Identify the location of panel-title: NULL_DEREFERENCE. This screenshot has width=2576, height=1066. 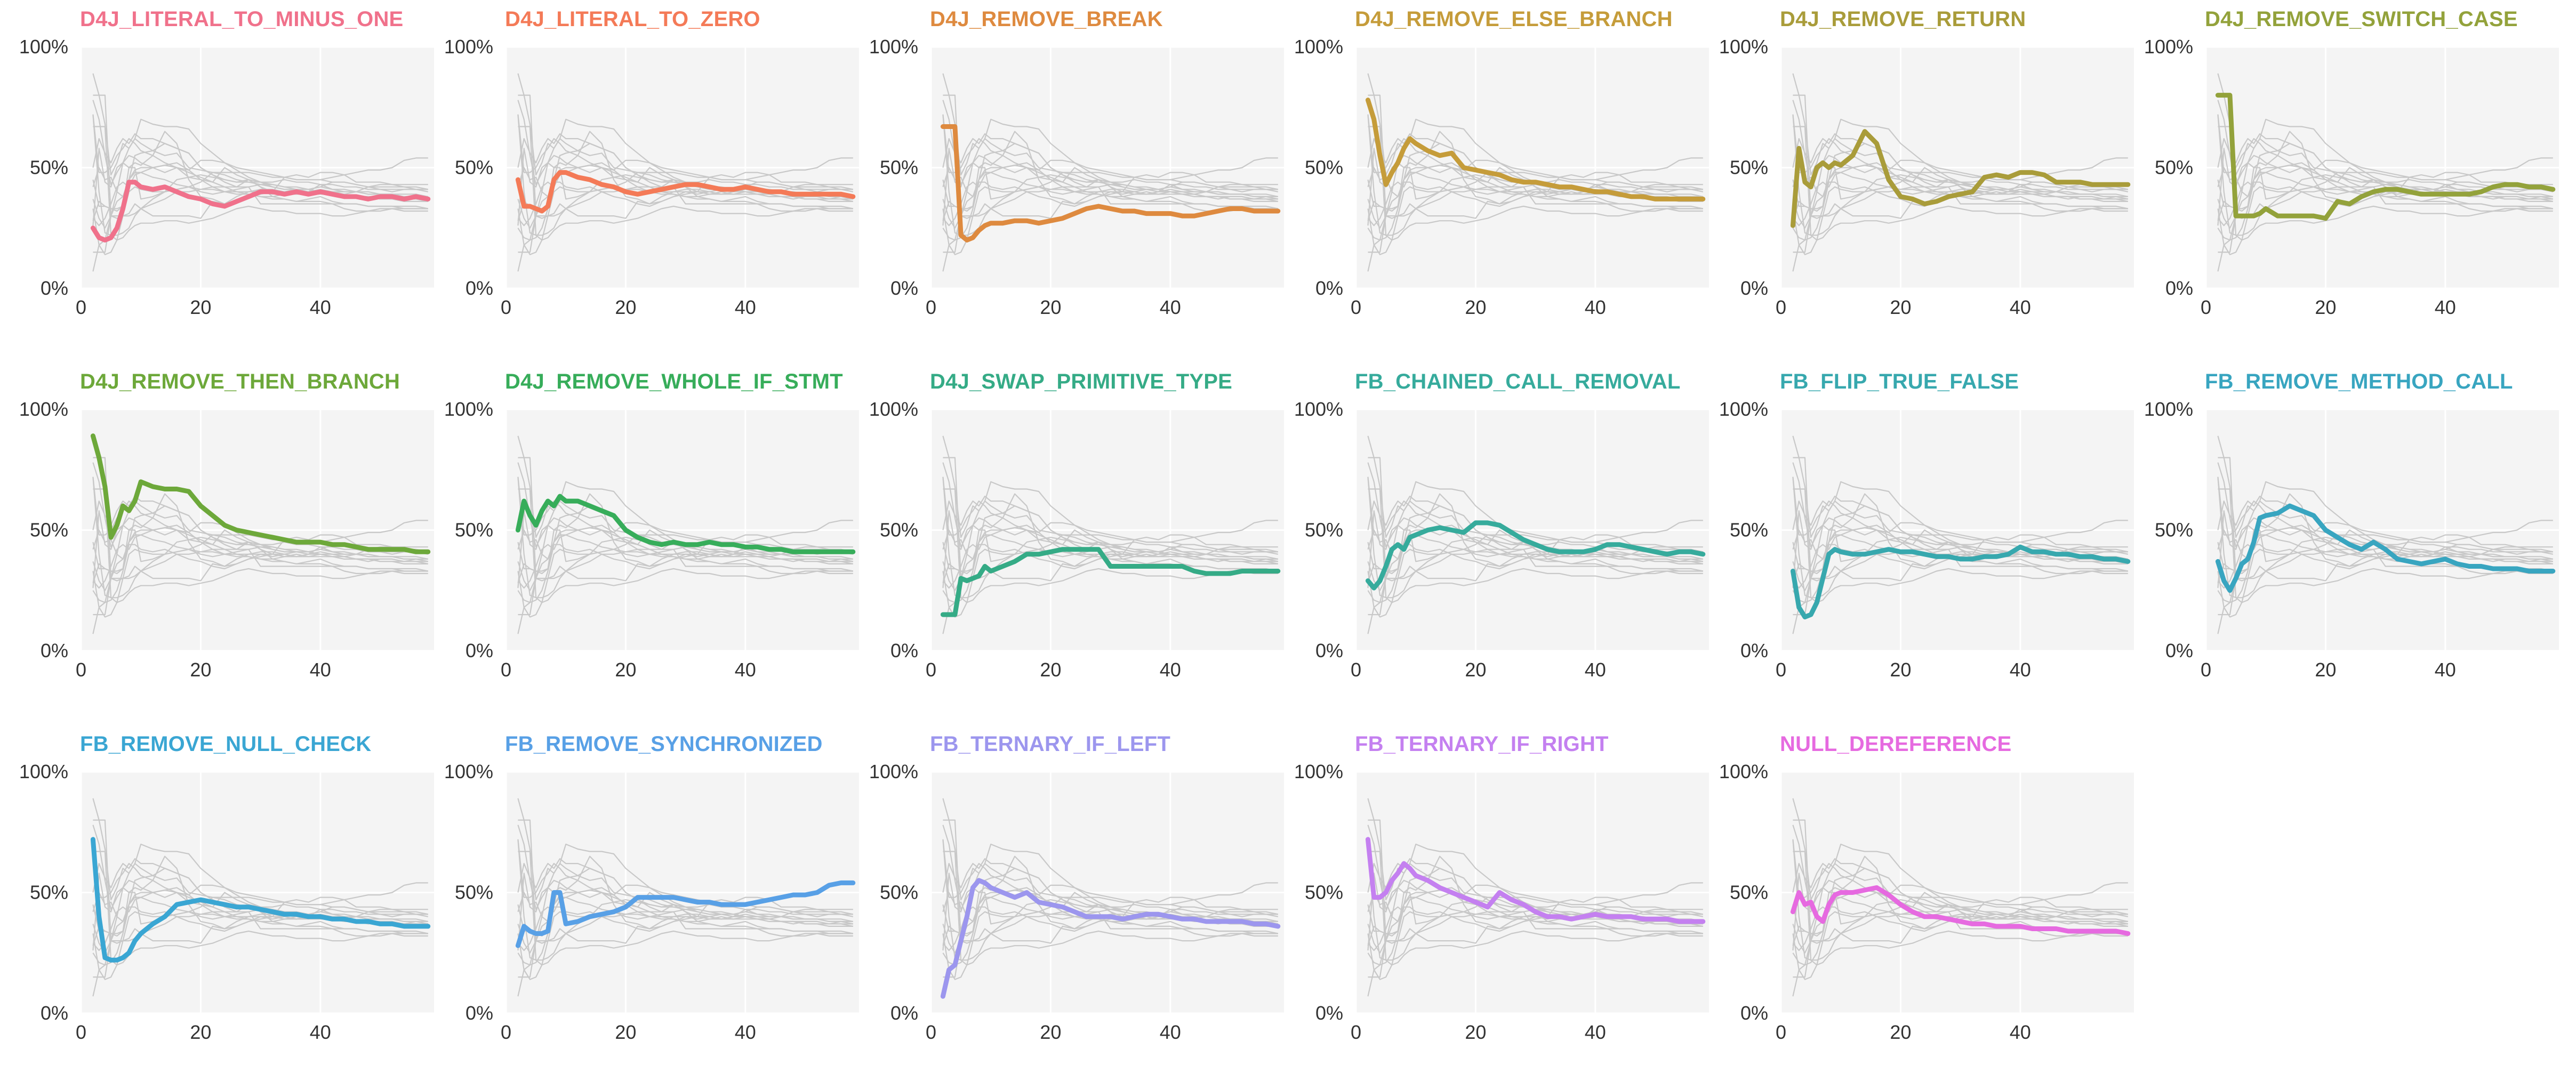
(1896, 744).